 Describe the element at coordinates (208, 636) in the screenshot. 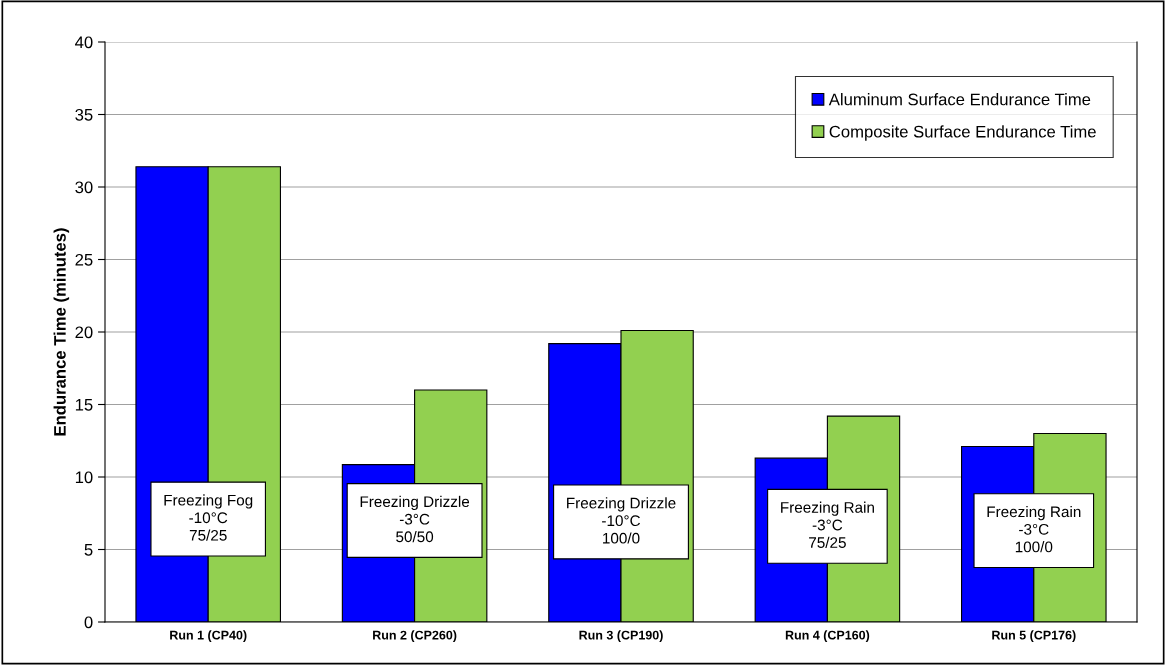

I see `x-tick-label: Run 1 (CP40)` at that location.